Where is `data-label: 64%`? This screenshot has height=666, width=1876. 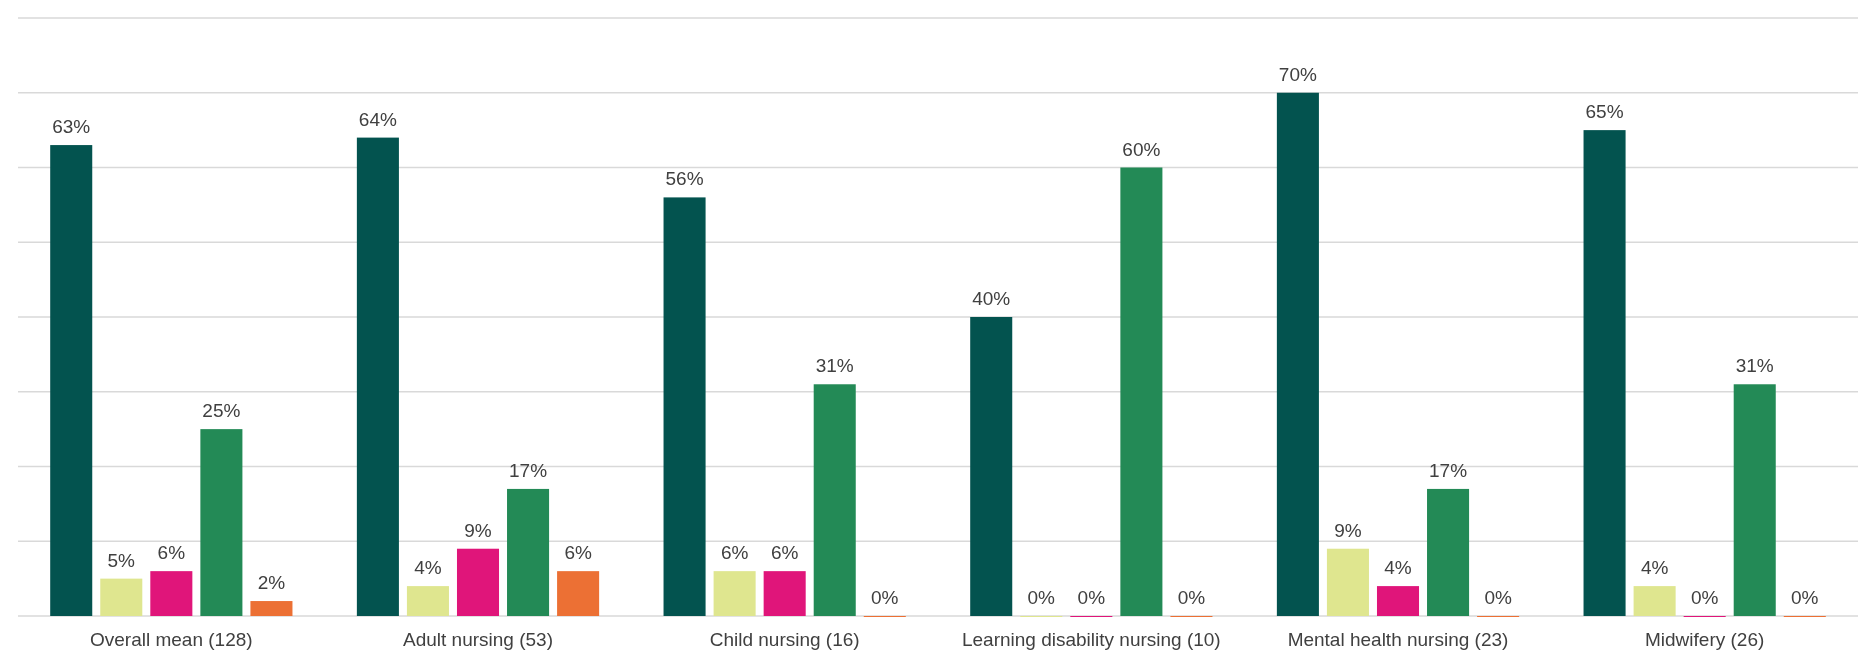
data-label: 64% is located at coordinates (378, 119).